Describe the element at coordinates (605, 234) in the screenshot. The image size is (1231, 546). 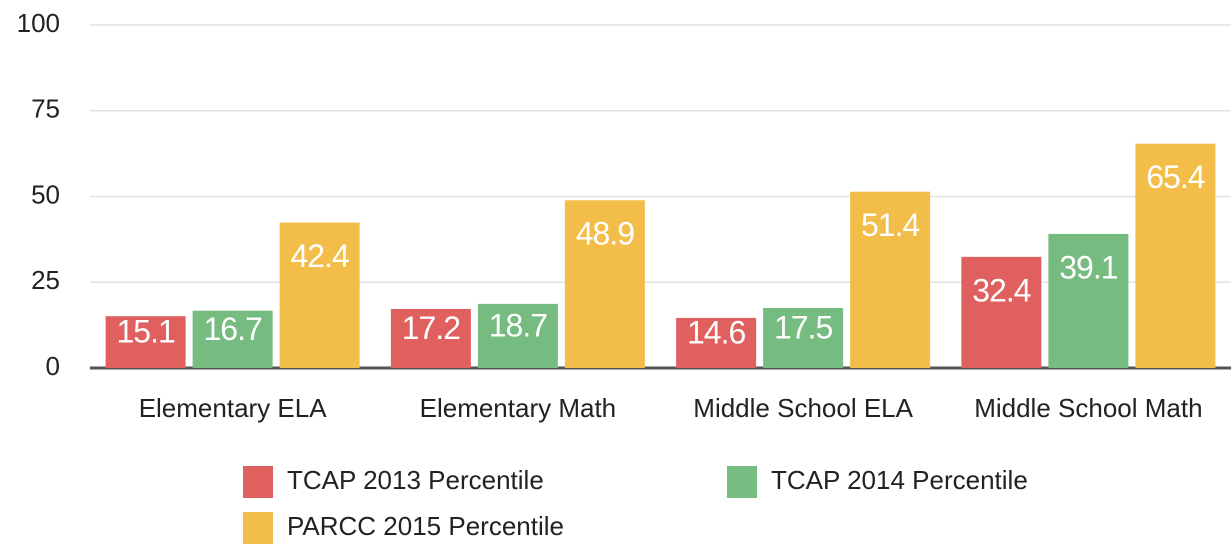
I see `value-label: 48.9` at that location.